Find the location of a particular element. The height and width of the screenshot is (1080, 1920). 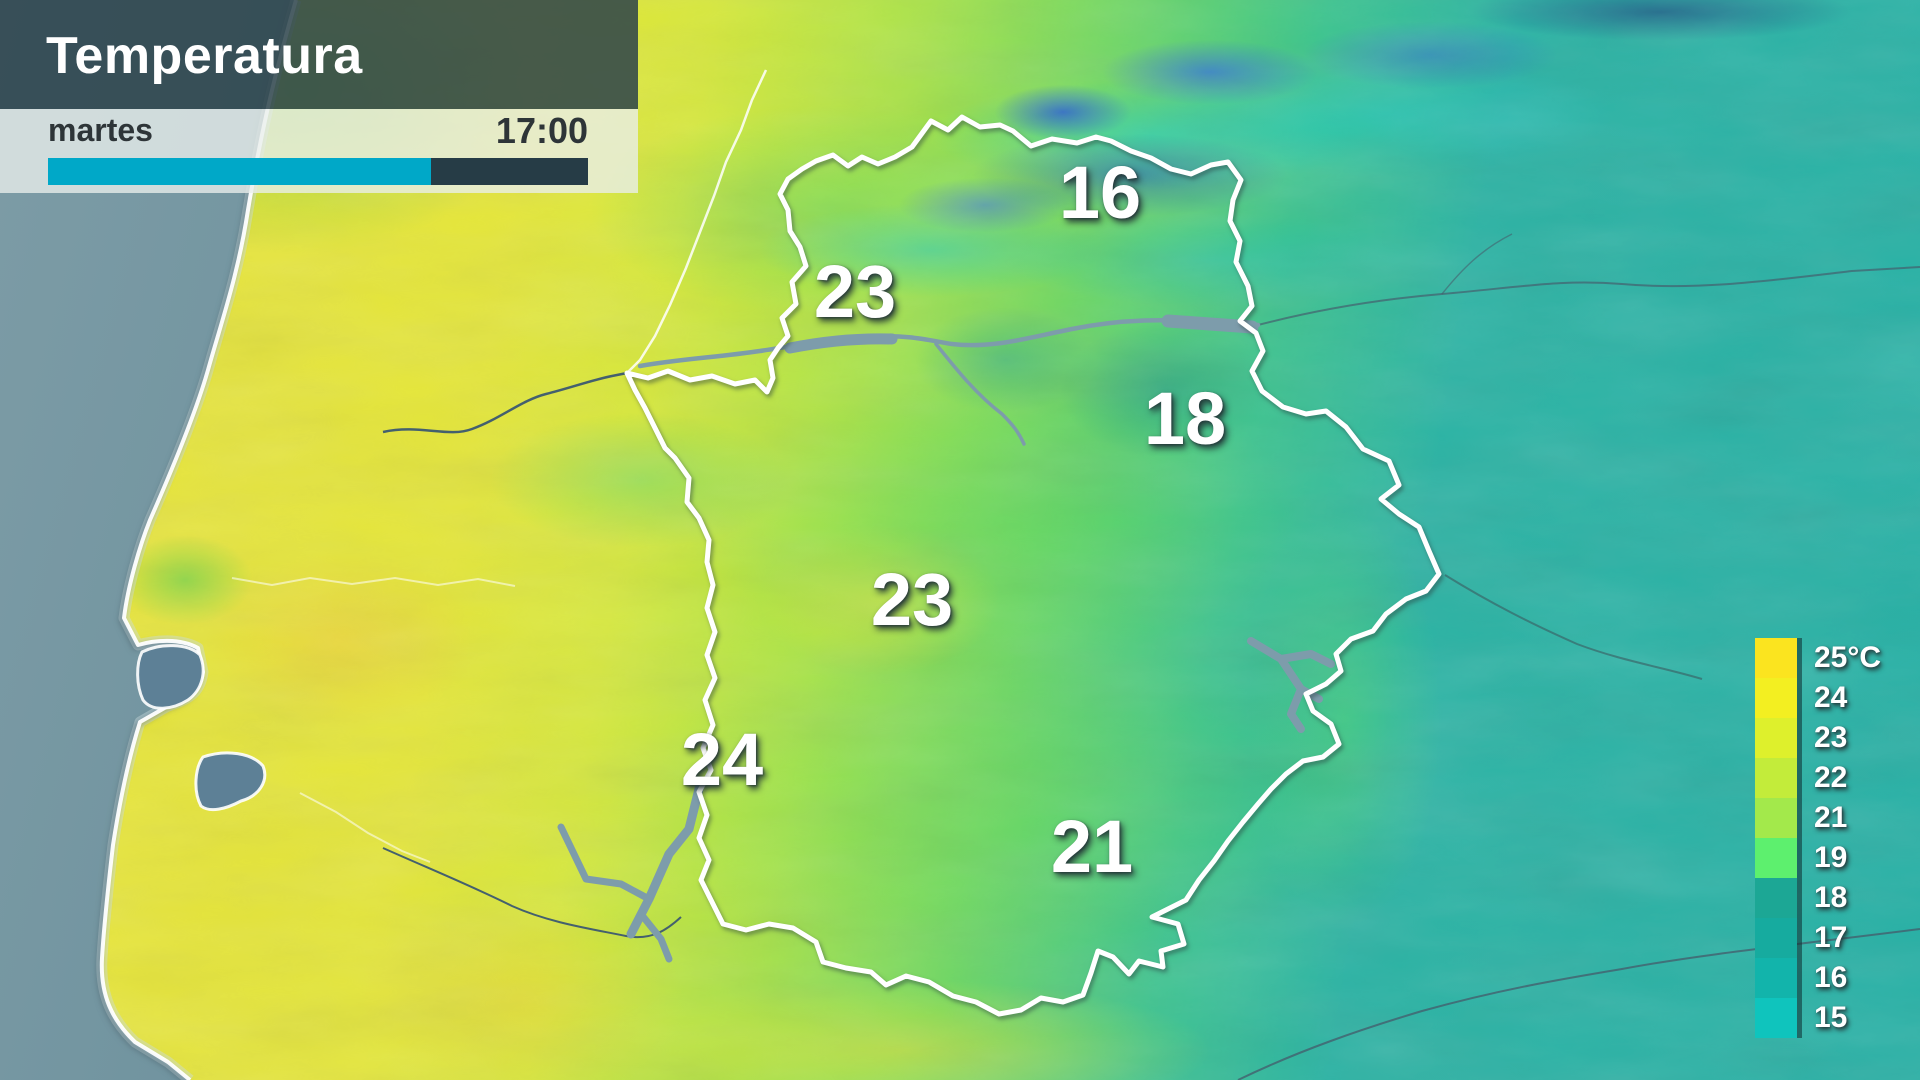

header-subbar: martes 17:00 is located at coordinates (319, 151).